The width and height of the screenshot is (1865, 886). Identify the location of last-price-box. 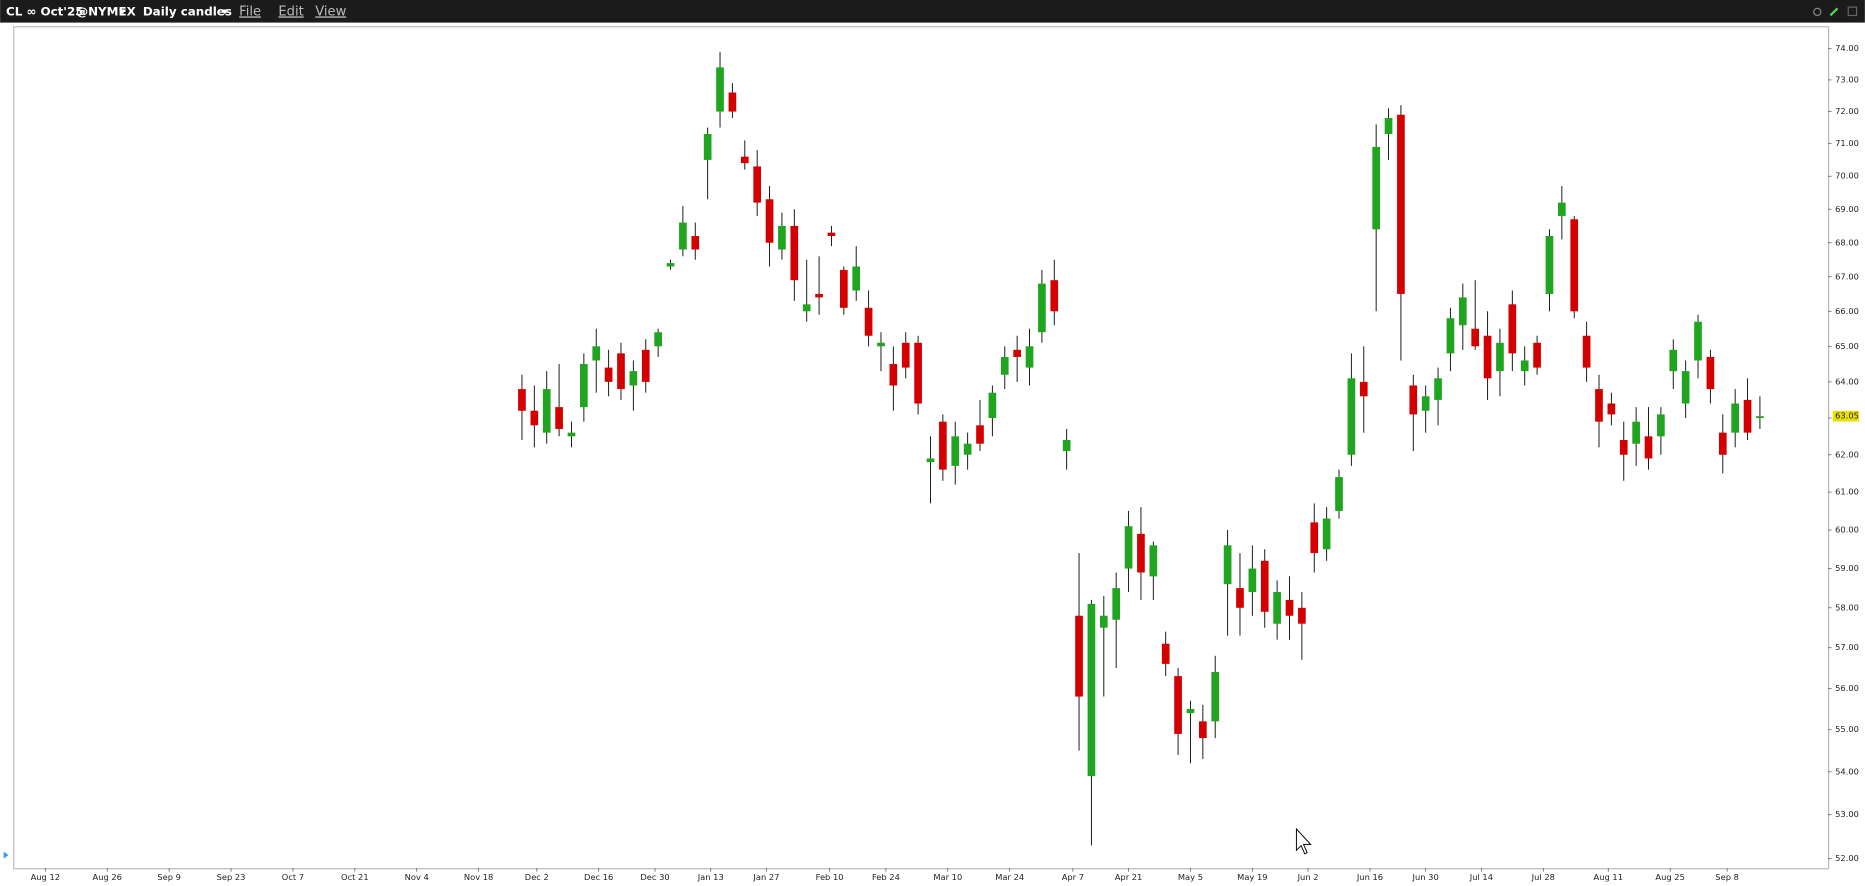
(1845, 416).